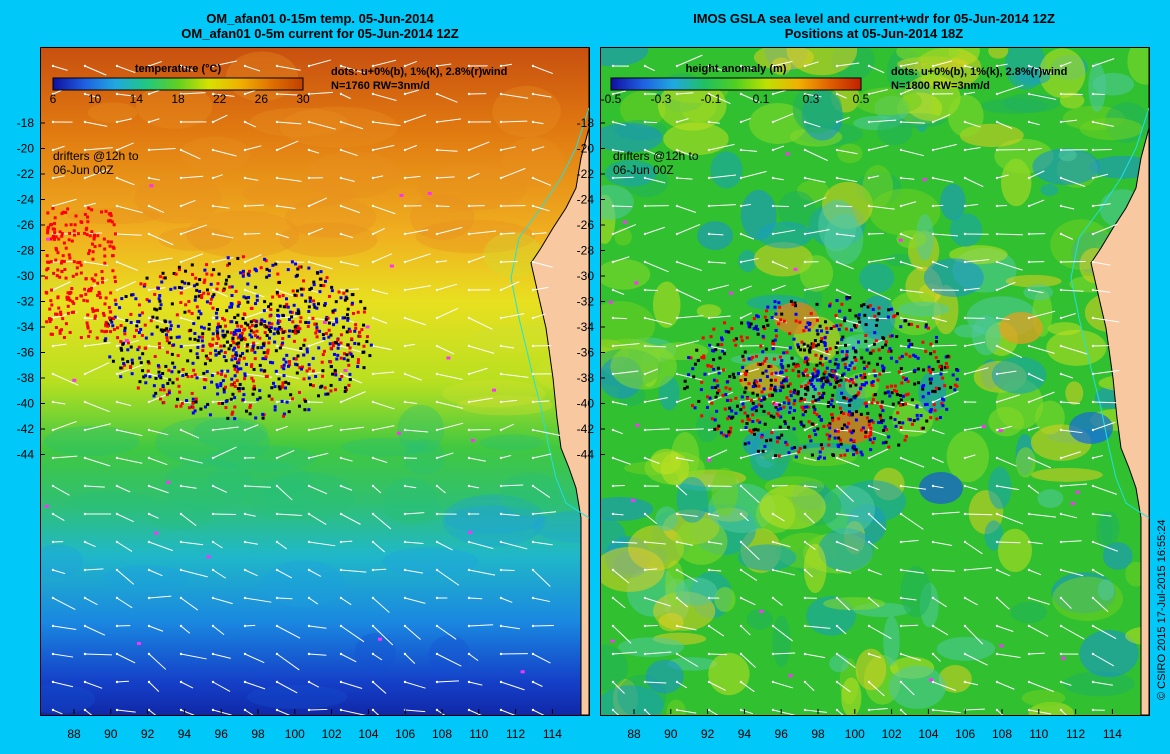  I want to click on drifter-note-line1: drifters @12h to, so click(656, 156).